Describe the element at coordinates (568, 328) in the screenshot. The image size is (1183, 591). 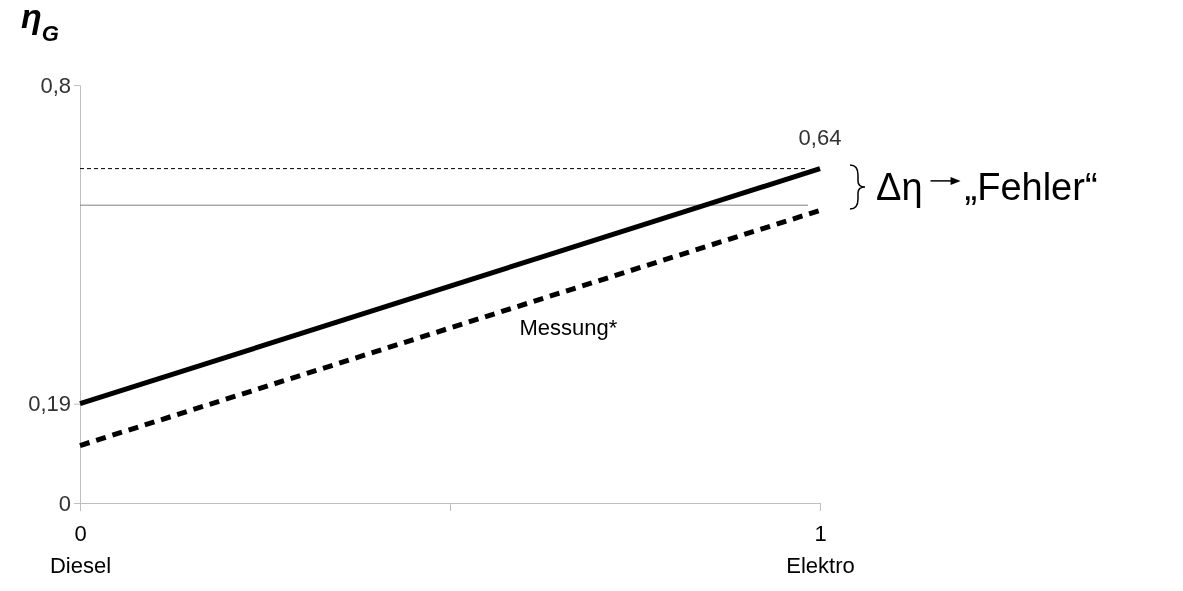
I see `series-label: Messung*` at that location.